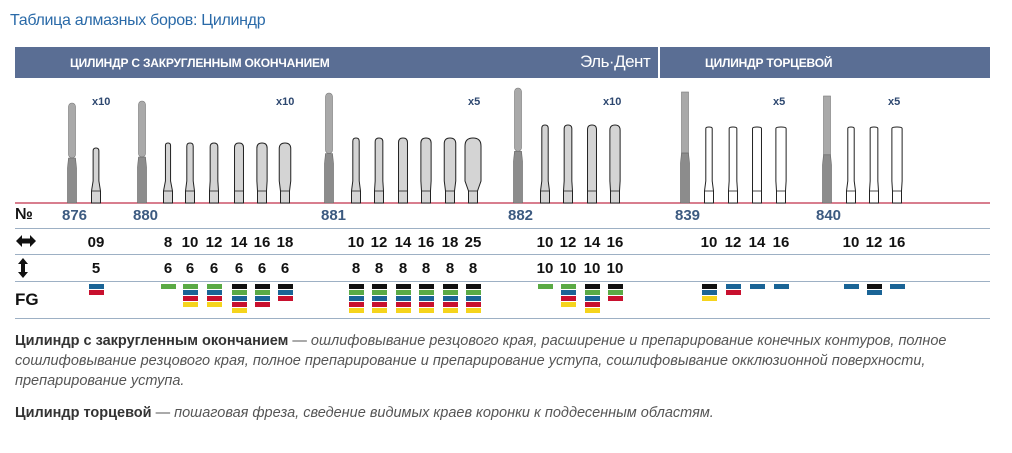 This screenshot has height=453, width=1012. Describe the element at coordinates (239, 242) in the screenshot. I see `diameter-value: 14` at that location.